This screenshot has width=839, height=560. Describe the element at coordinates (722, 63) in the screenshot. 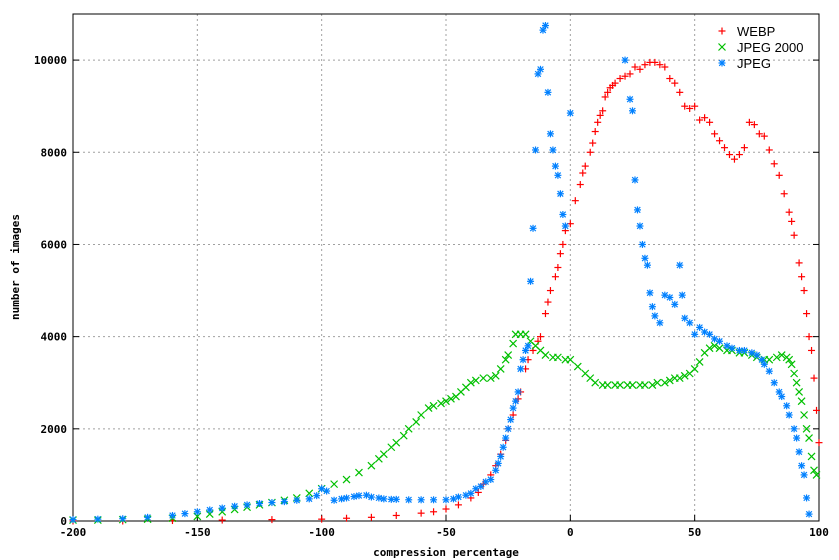

I see `legend-marker-jpeg` at that location.